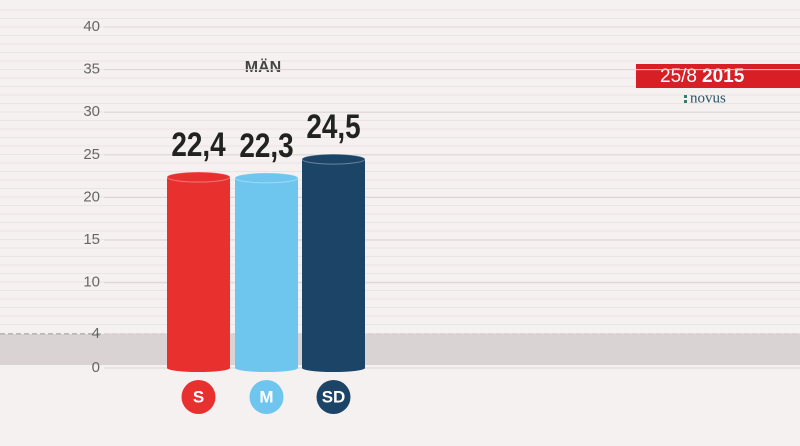 This screenshot has height=446, width=800. Describe the element at coordinates (91, 111) in the screenshot. I see `y-tick-label: 30` at that location.